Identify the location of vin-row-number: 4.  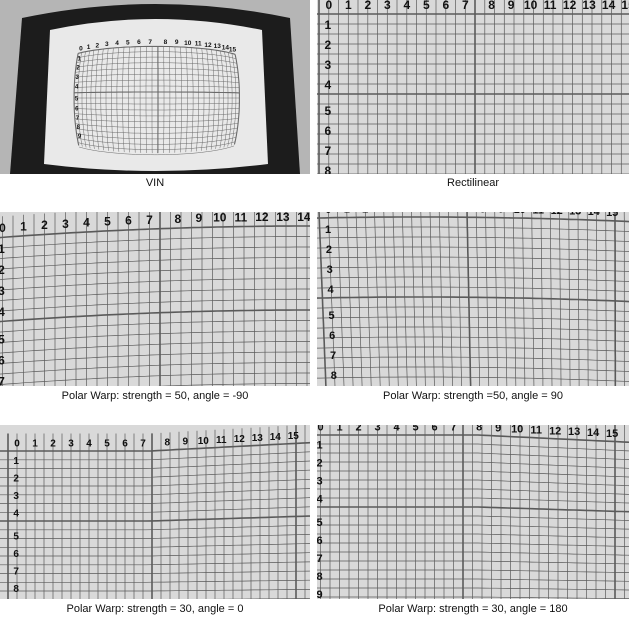
(77, 87).